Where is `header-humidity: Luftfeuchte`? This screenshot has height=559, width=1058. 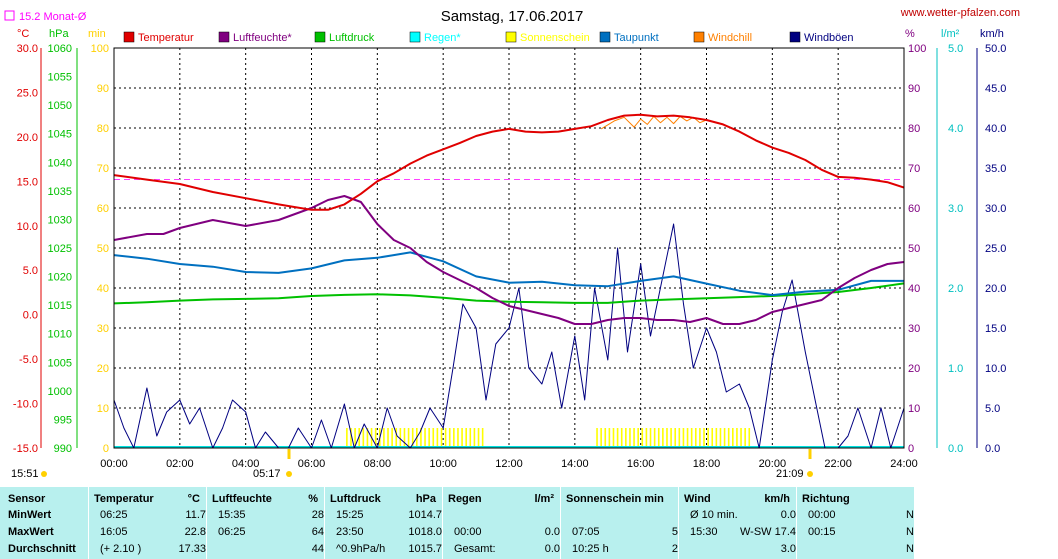 header-humidity: Luftfeuchte is located at coordinates (242, 499).